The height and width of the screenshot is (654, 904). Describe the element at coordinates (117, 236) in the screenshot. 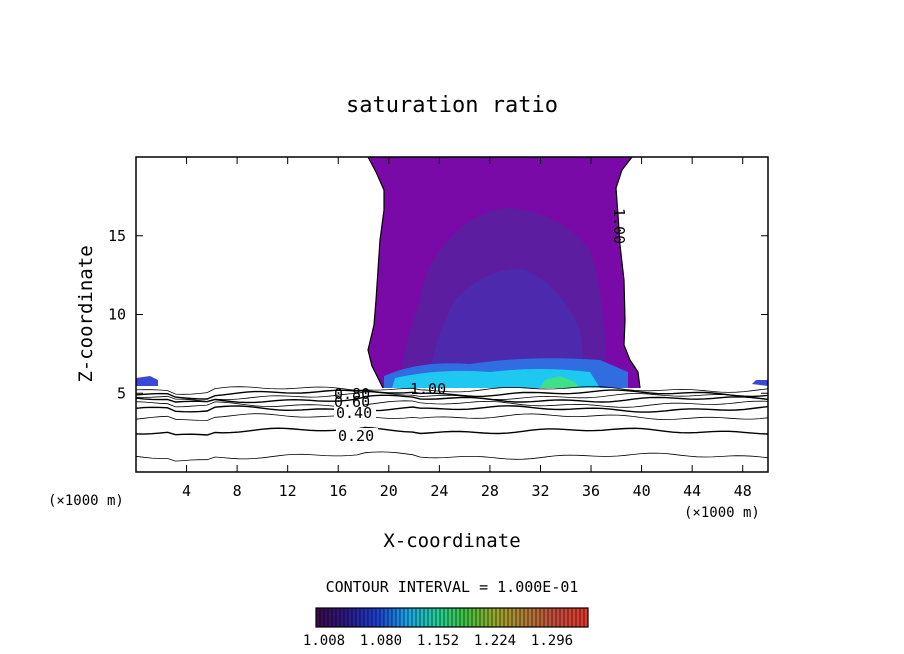

I see `y-tick-label: 15` at that location.